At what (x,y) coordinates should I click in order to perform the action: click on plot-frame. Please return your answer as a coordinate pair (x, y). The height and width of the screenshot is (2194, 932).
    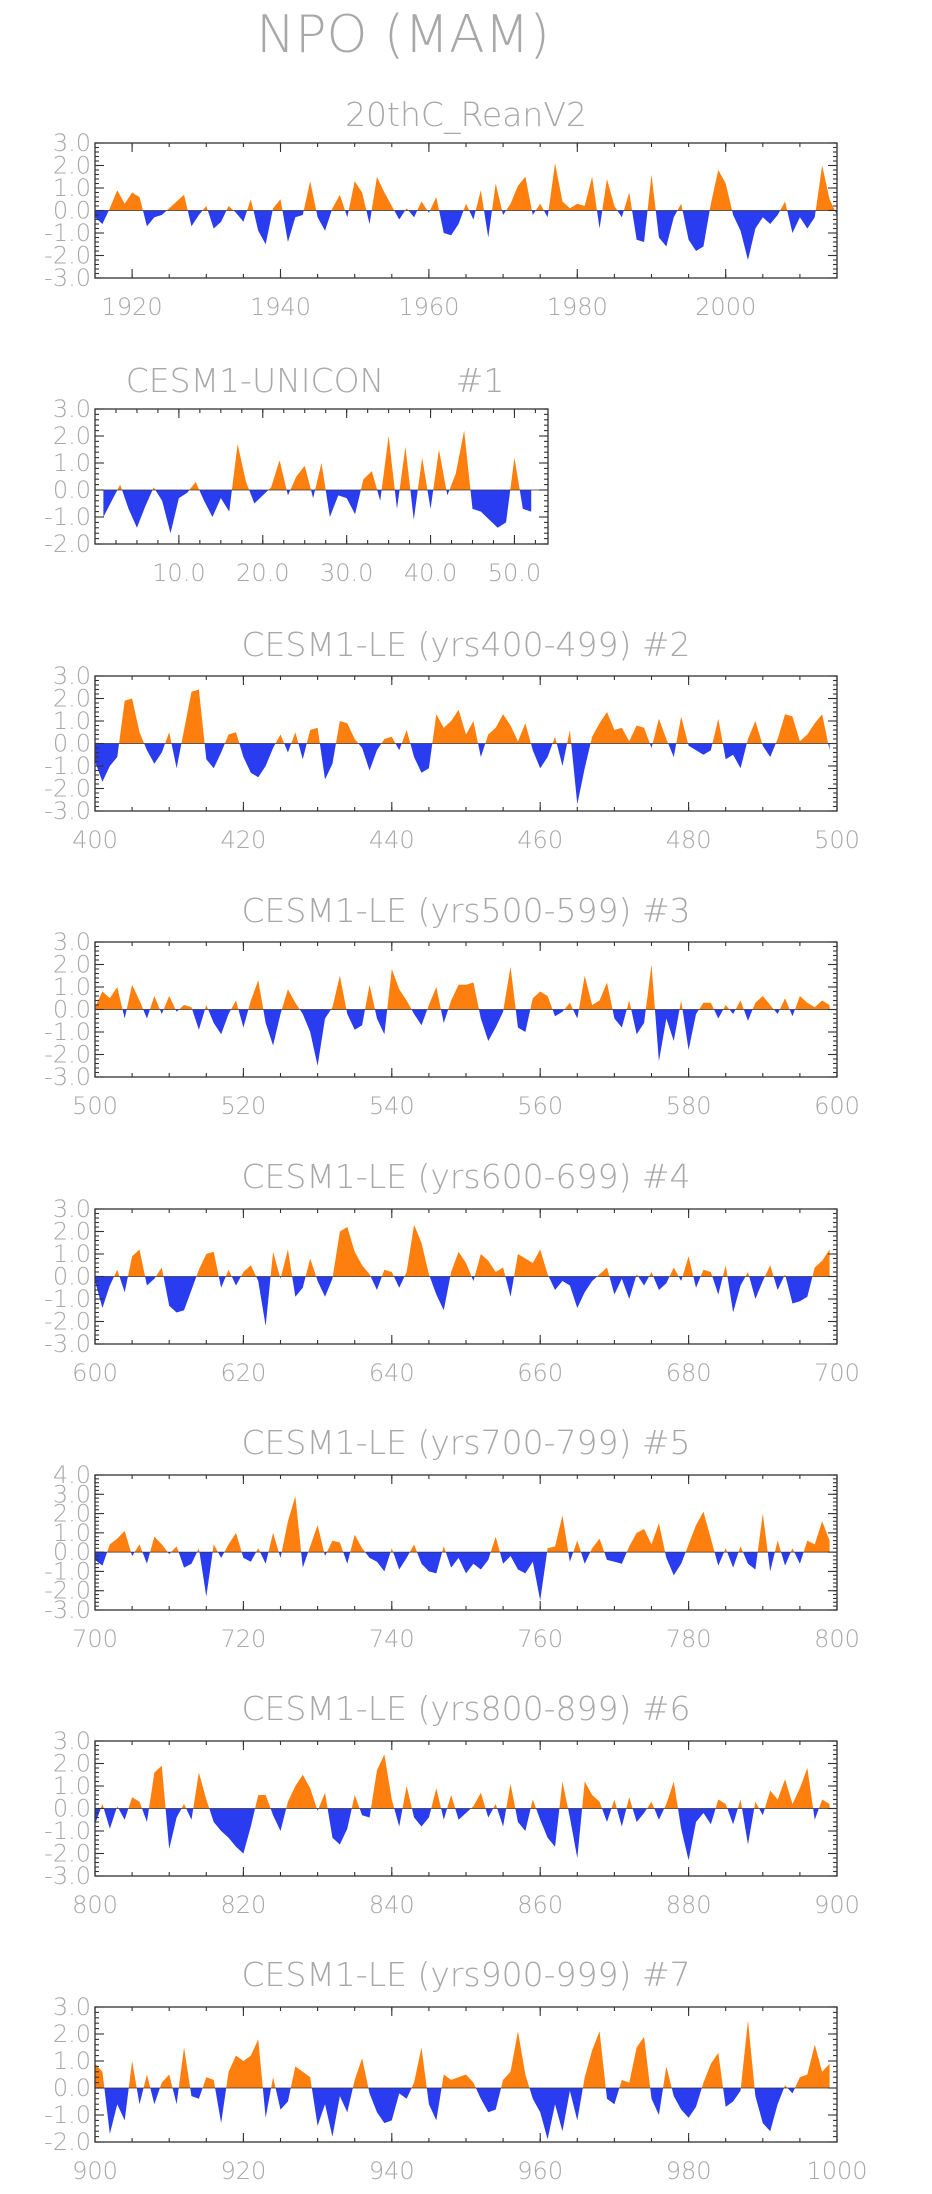
    Looking at the image, I should click on (321, 476).